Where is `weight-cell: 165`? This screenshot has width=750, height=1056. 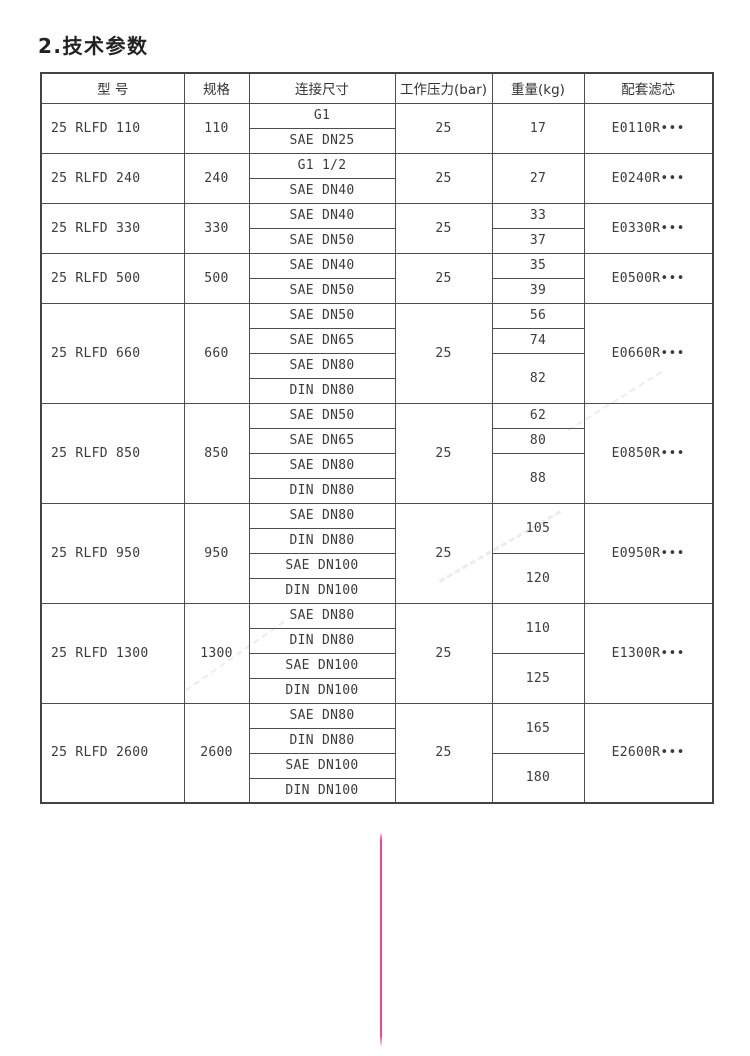
weight-cell: 165 is located at coordinates (538, 728).